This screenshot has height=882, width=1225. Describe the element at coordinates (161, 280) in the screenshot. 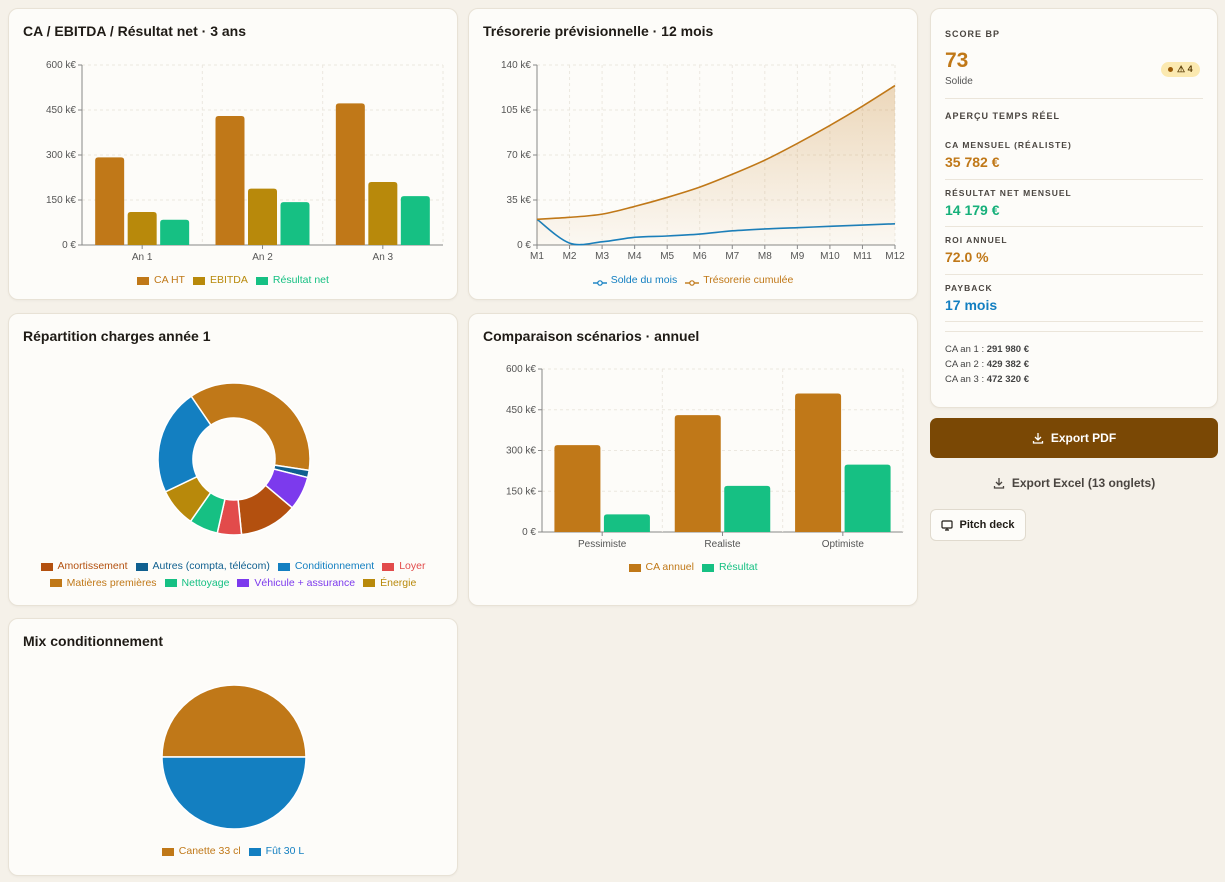

I see `legend-item: CA HT` at that location.